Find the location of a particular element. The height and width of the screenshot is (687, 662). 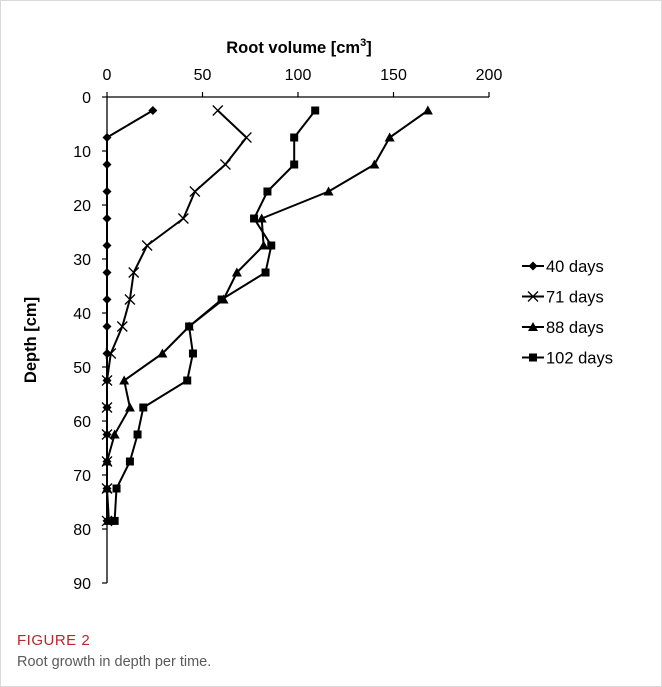

legend-item-71-days: 71 days is located at coordinates (563, 298).